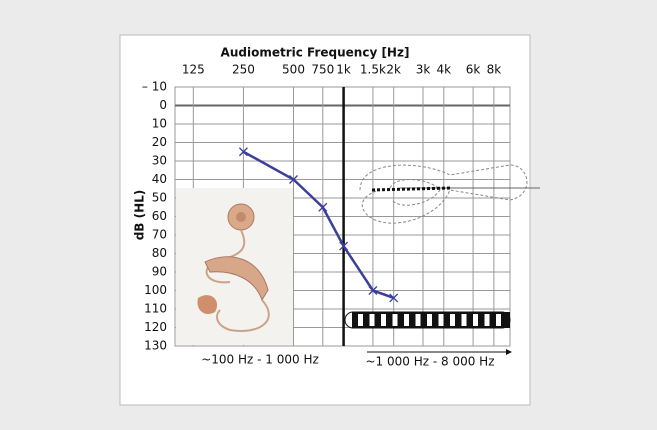 Image resolution: width=657 pixels, height=430 pixels. What do you see at coordinates (163, 105) in the screenshot?
I see `y-tick-label: 0` at bounding box center [163, 105].